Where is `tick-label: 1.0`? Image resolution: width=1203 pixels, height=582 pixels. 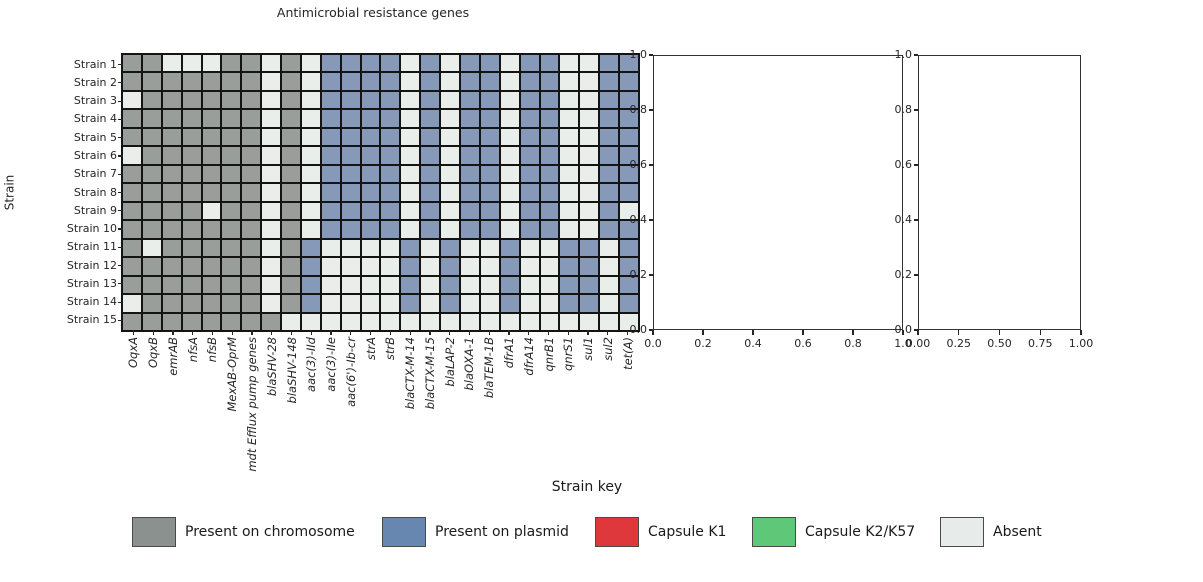 tick-label: 1.0 is located at coordinates (638, 54).